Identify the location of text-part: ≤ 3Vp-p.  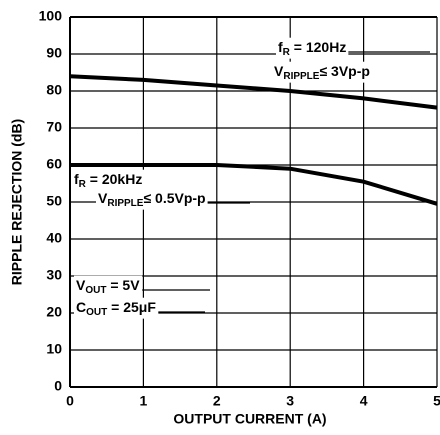
(344, 71).